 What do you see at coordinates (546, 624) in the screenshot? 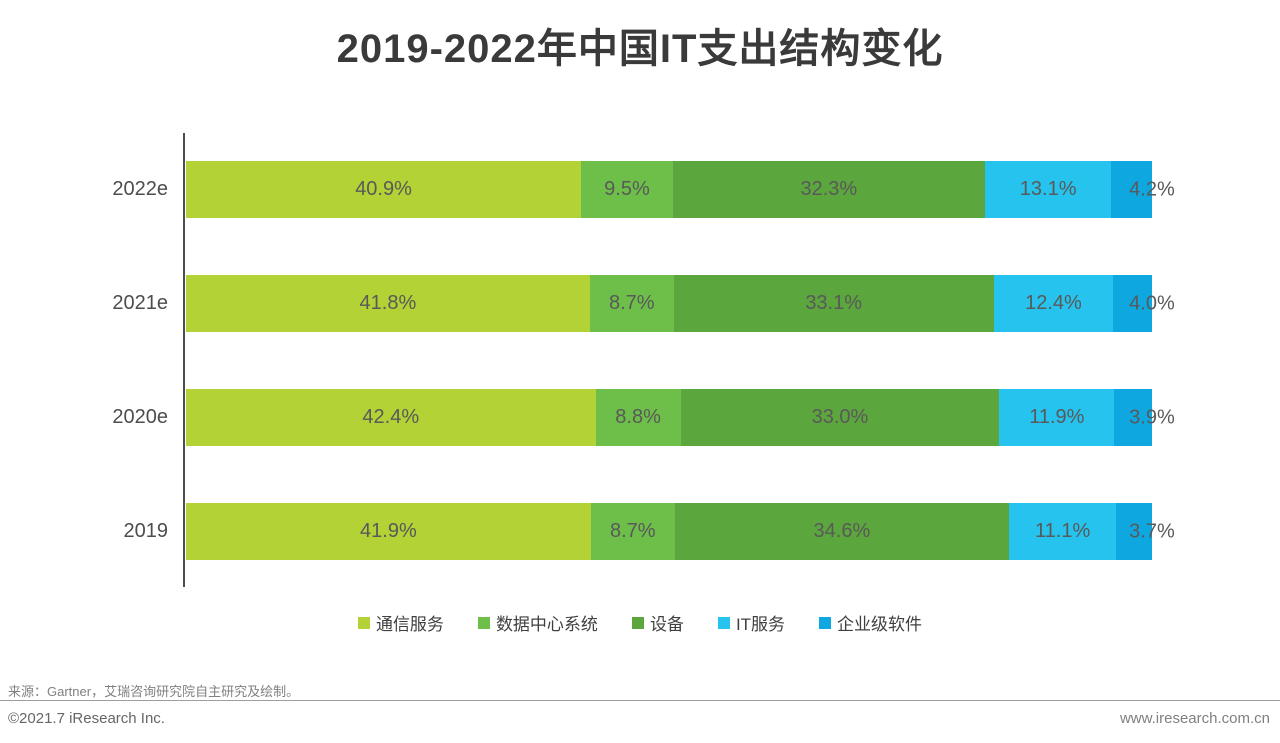
I see `legend-label: 数据中心系统` at bounding box center [546, 624].